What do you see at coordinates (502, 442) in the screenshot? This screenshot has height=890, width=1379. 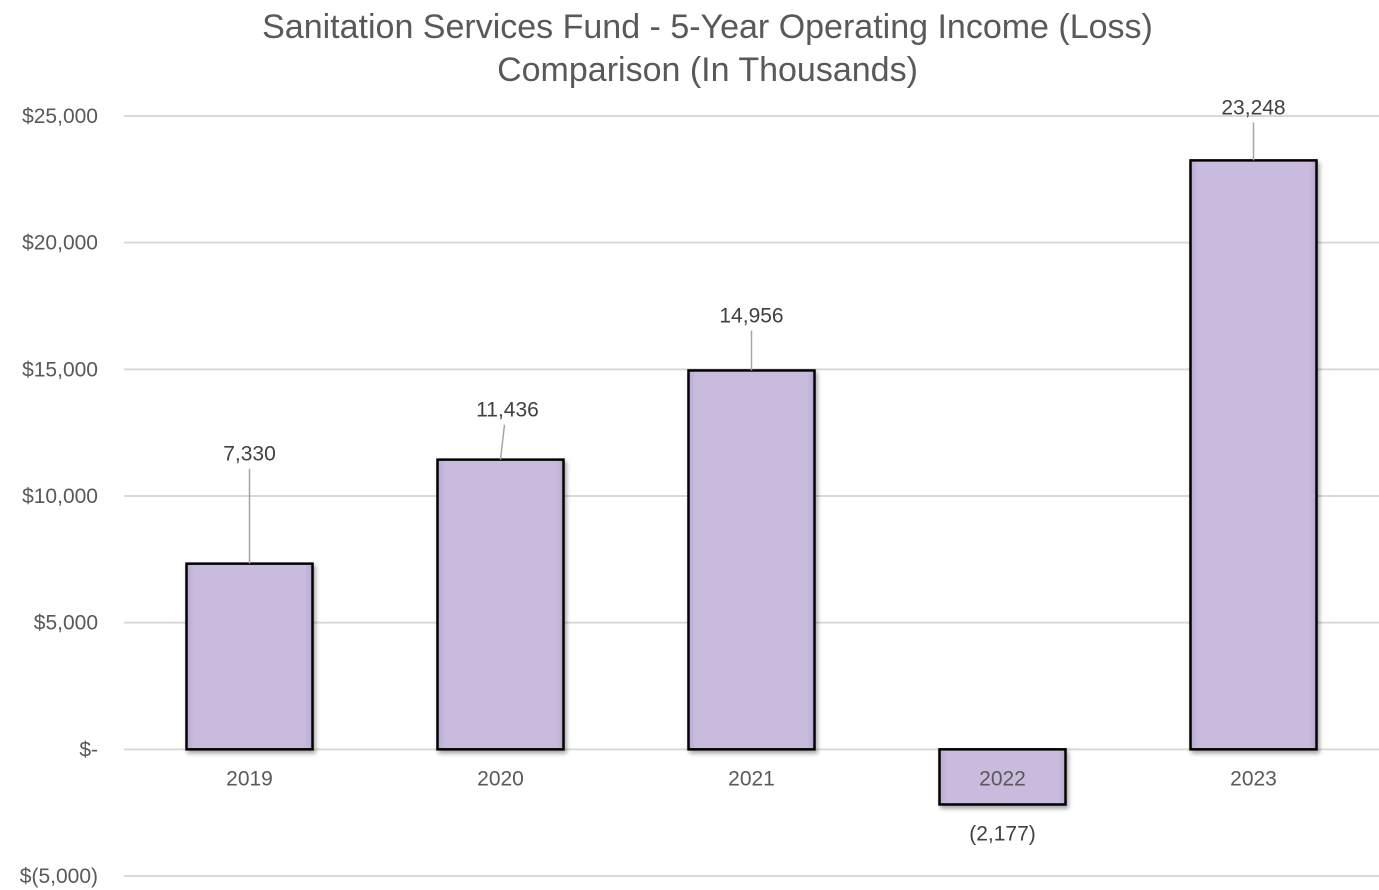 I see `data-label-leader` at bounding box center [502, 442].